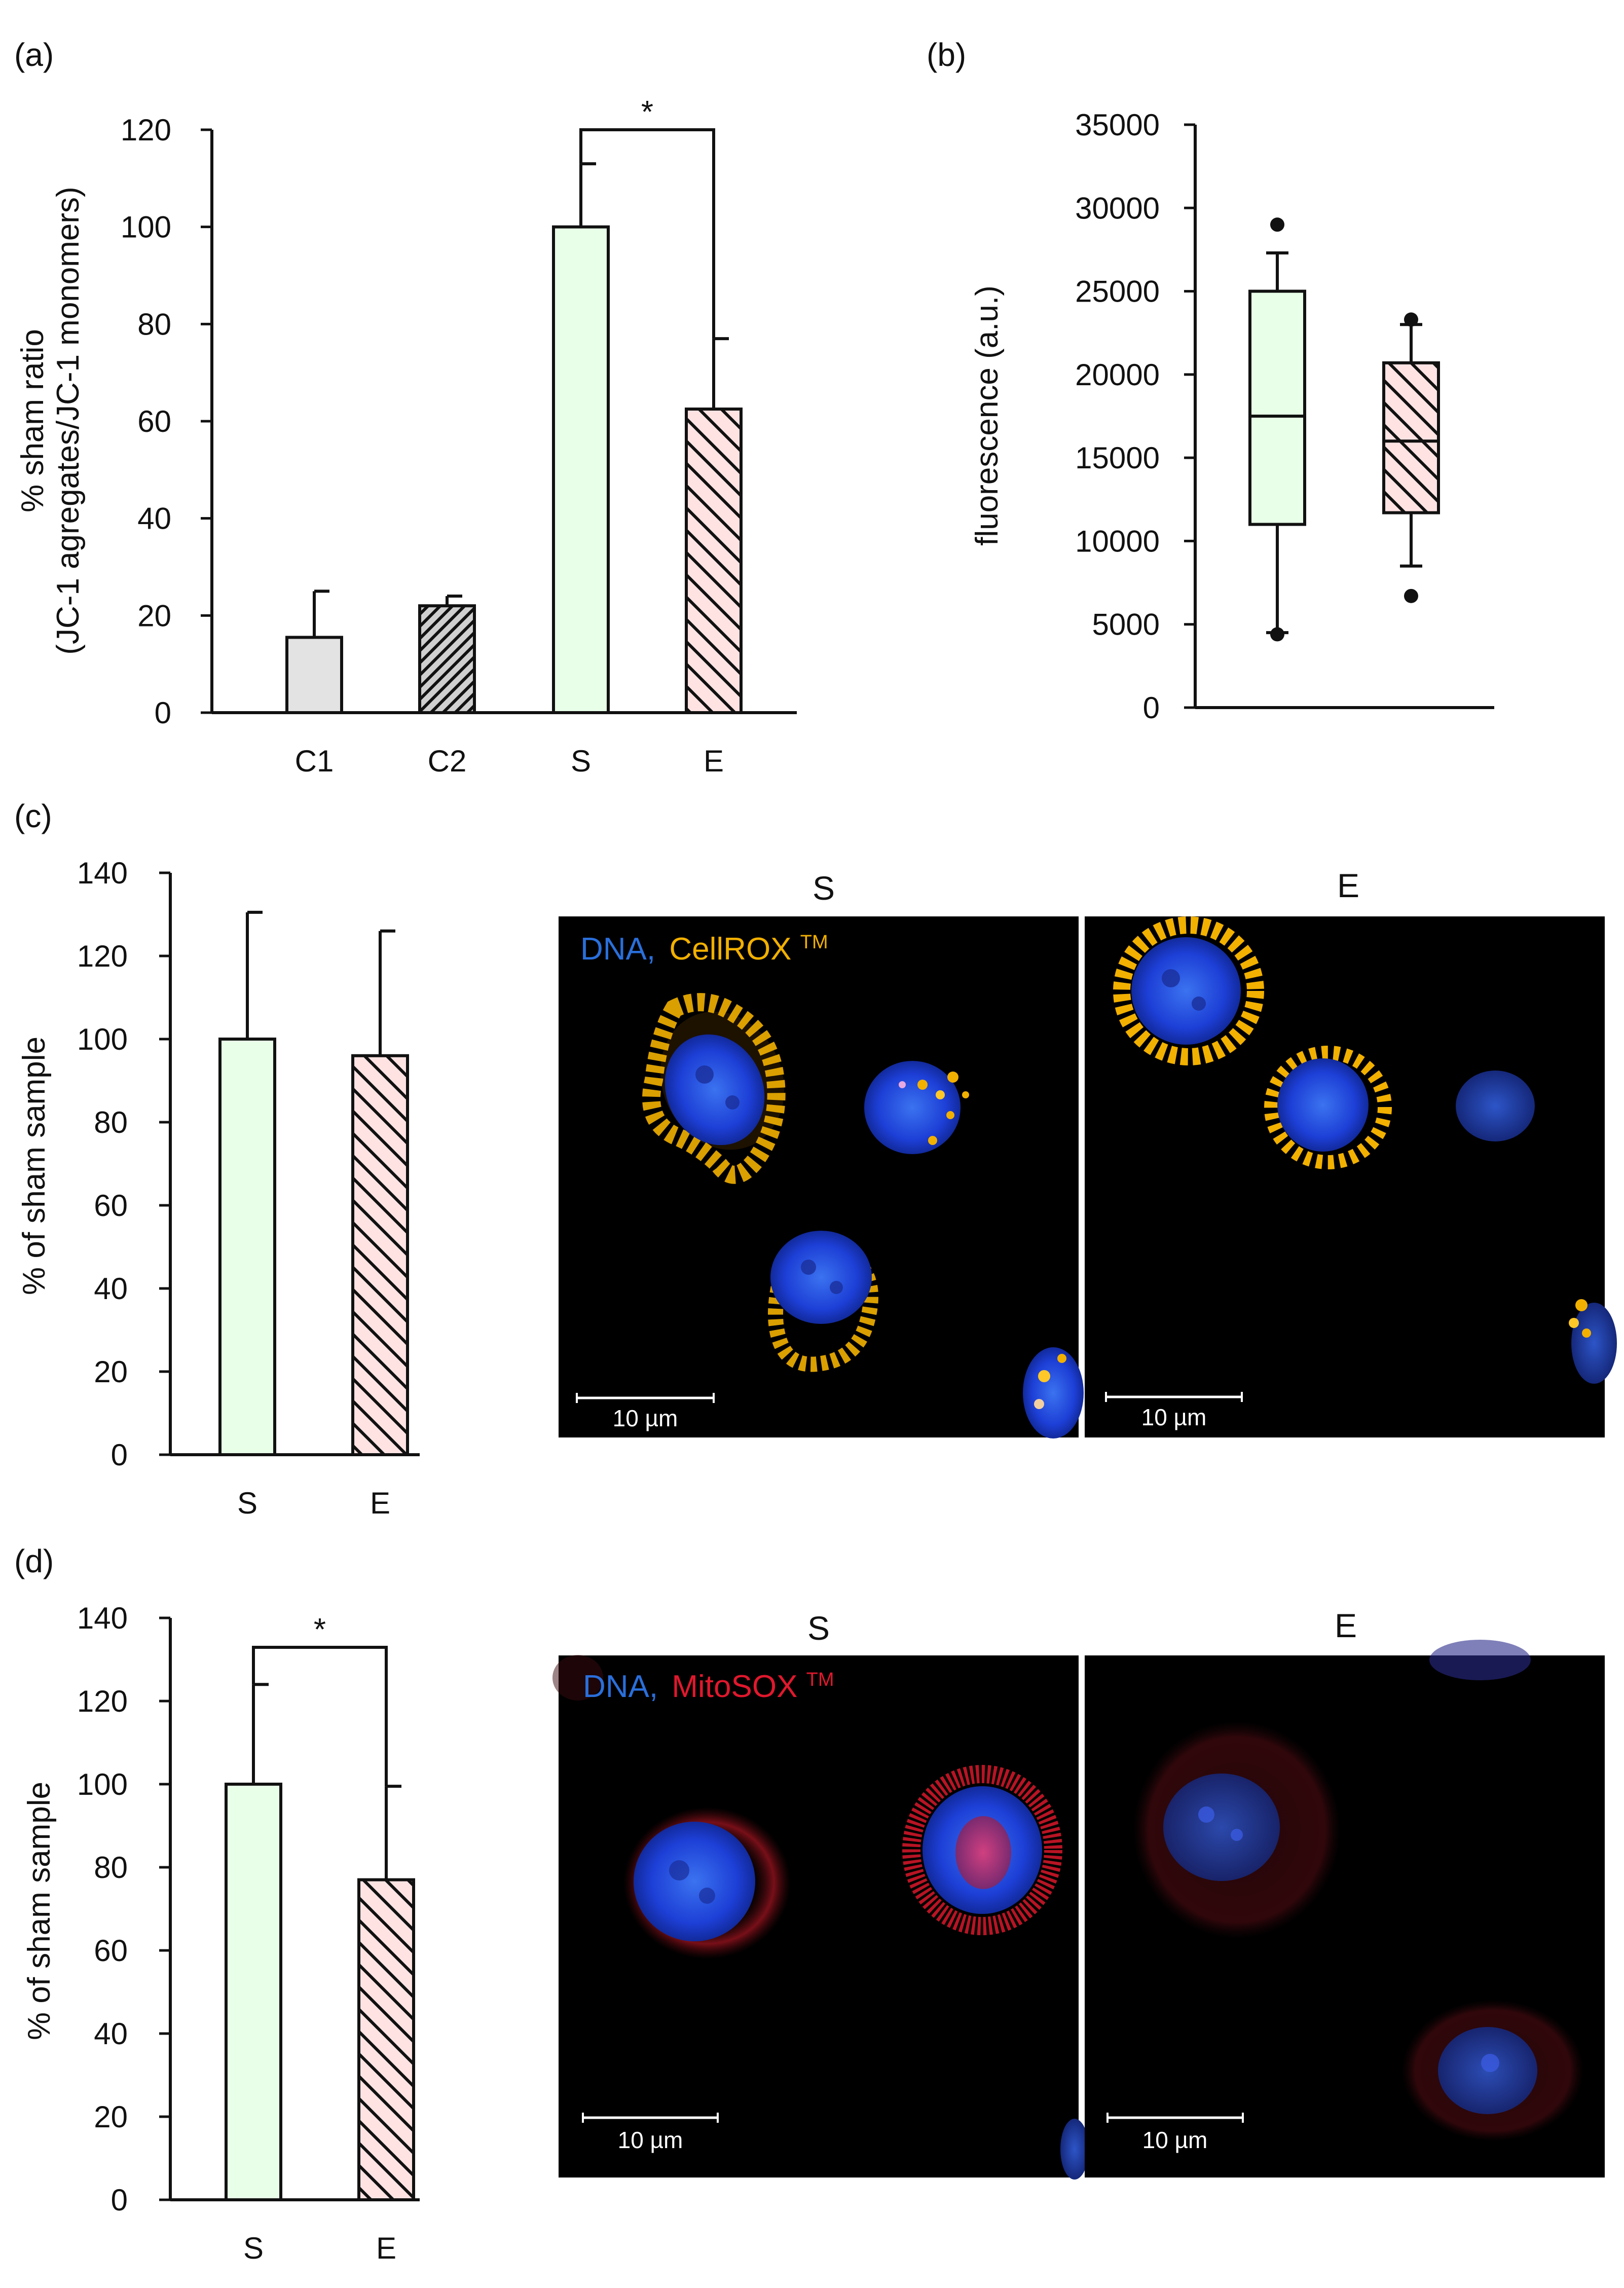  What do you see at coordinates (68, 420) in the screenshot?
I see `y-axis-label: (JC-1 agregates/JC-1 monomers)` at bounding box center [68, 420].